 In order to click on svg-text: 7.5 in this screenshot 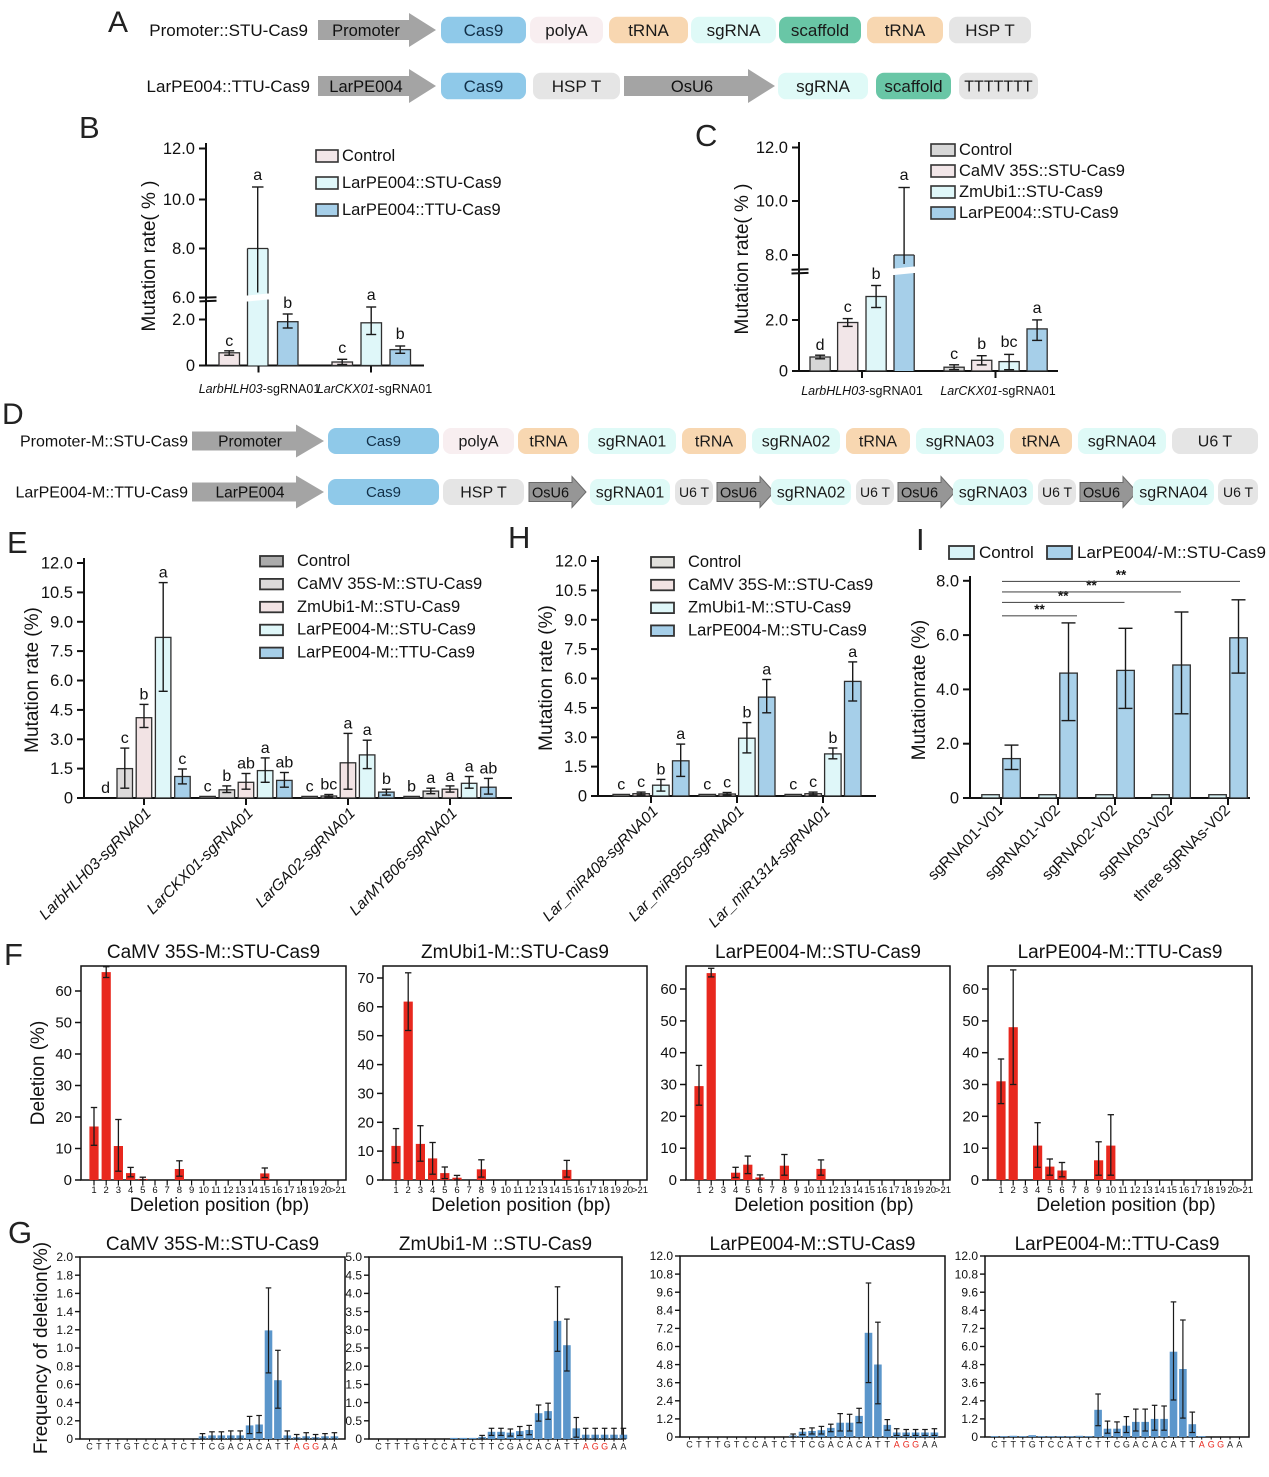, I will do `click(575, 650)`.